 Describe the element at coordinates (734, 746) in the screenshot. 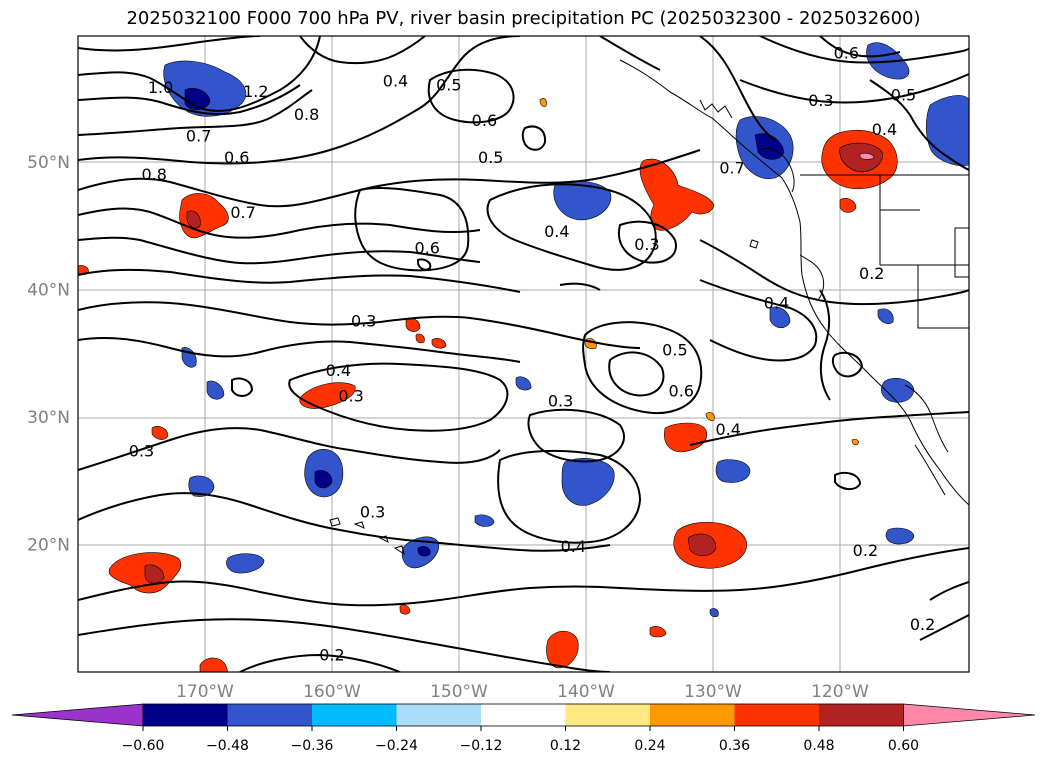

I see `colorbar-tick-label: 0.36` at that location.